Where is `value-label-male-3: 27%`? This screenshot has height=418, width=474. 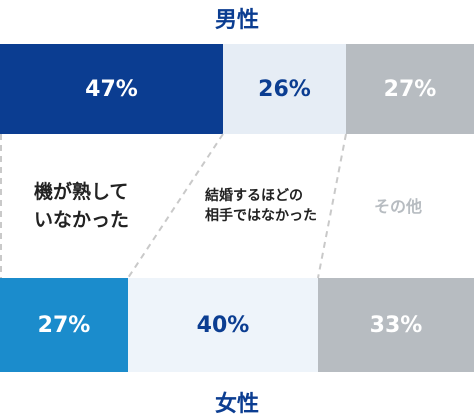 value-label-male-3: 27% is located at coordinates (410, 89).